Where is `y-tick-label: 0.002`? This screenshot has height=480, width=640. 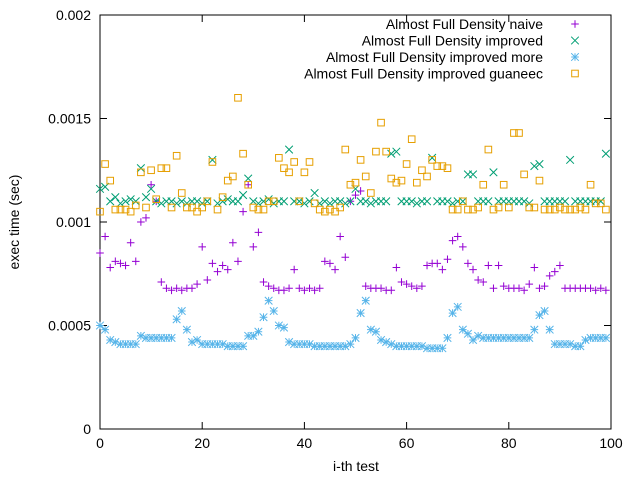
y-tick-label: 0.002 is located at coordinates (73, 15).